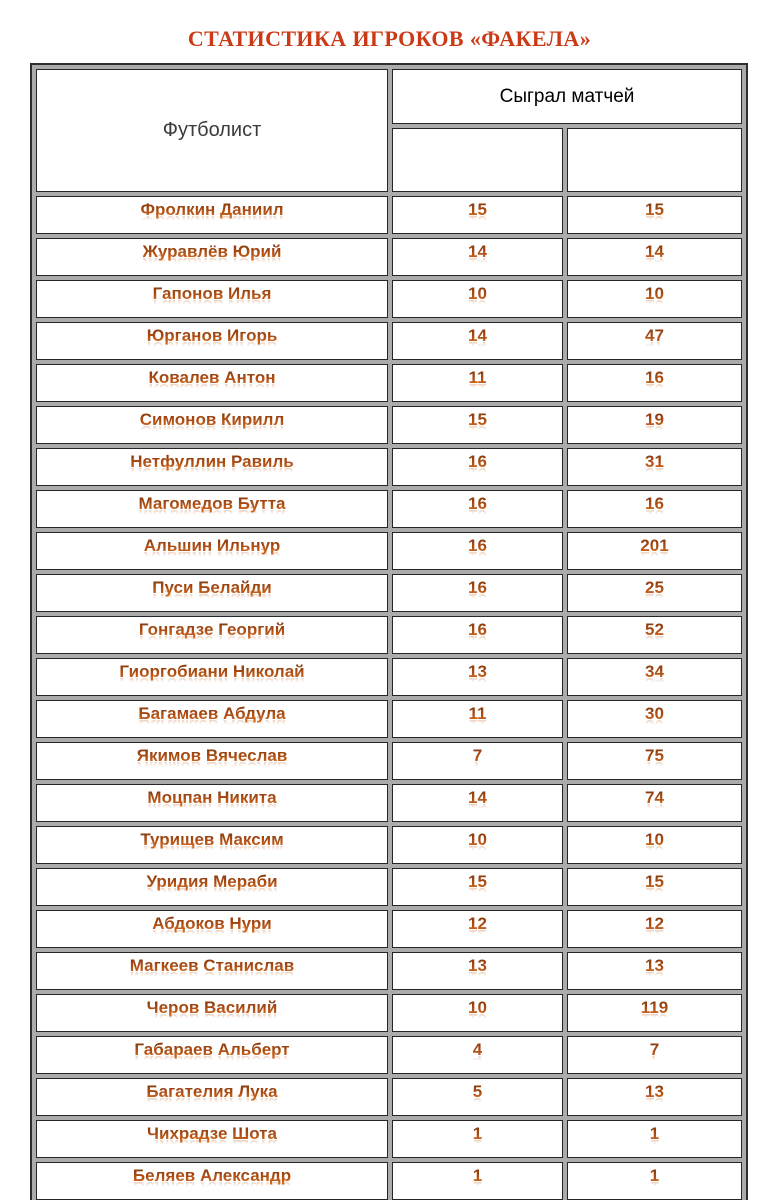 The width and height of the screenshot is (779, 1200). I want to click on table-row: Альшин Ильнур 16 201, so click(389, 551).